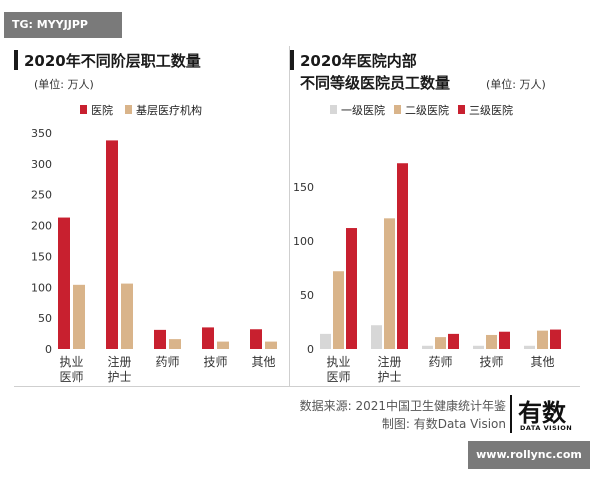 The width and height of the screenshot is (600, 480). I want to click on legend-label: 基层医疗机构, so click(169, 110).